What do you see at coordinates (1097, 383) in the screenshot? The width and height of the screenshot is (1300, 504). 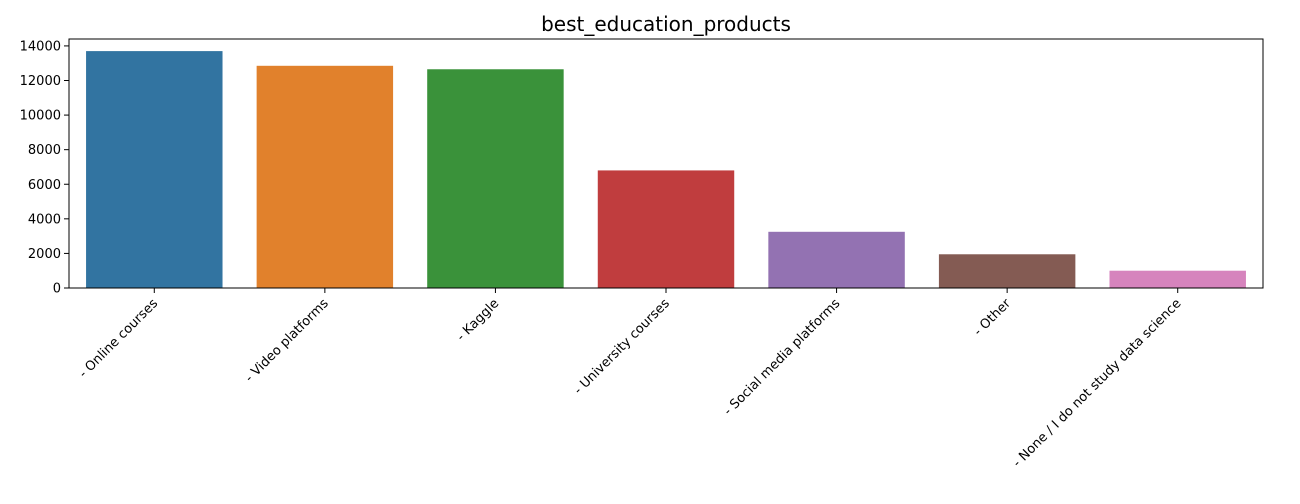 I see `x-tick-label: - None / I do not study data science` at bounding box center [1097, 383].